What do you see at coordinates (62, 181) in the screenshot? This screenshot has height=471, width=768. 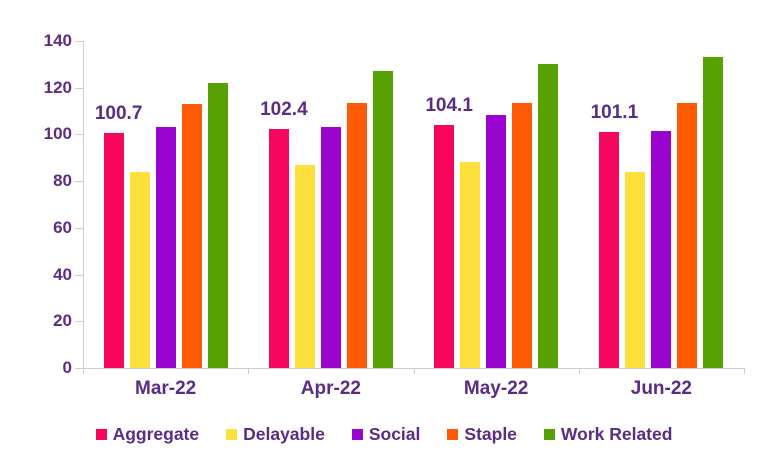 I see `y-tick-label: 80` at bounding box center [62, 181].